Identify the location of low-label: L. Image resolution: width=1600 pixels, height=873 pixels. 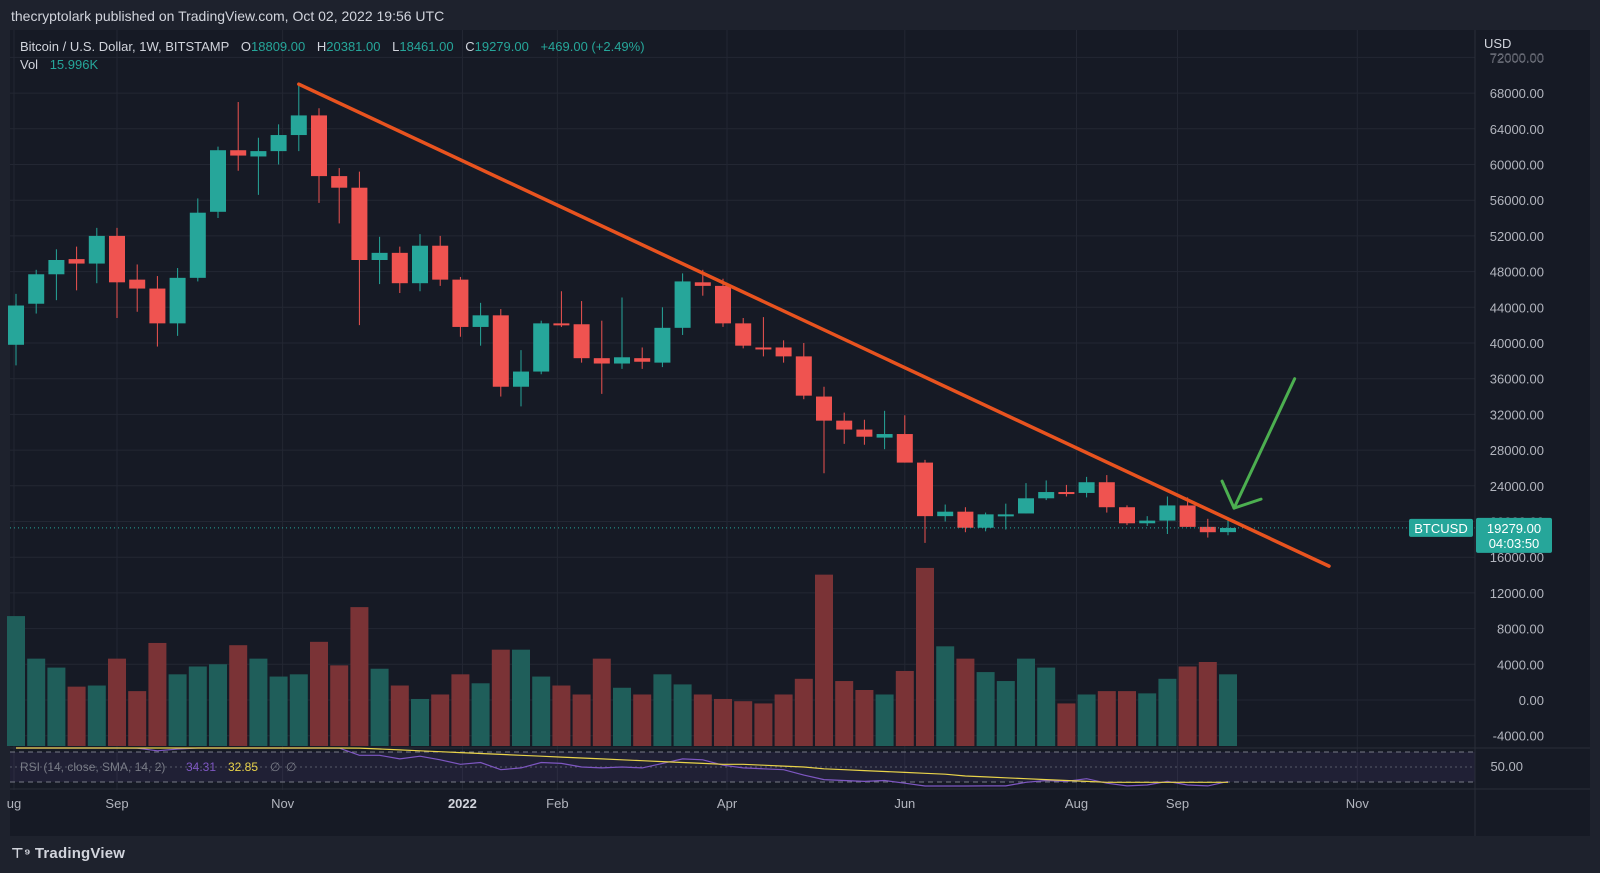
(396, 46).